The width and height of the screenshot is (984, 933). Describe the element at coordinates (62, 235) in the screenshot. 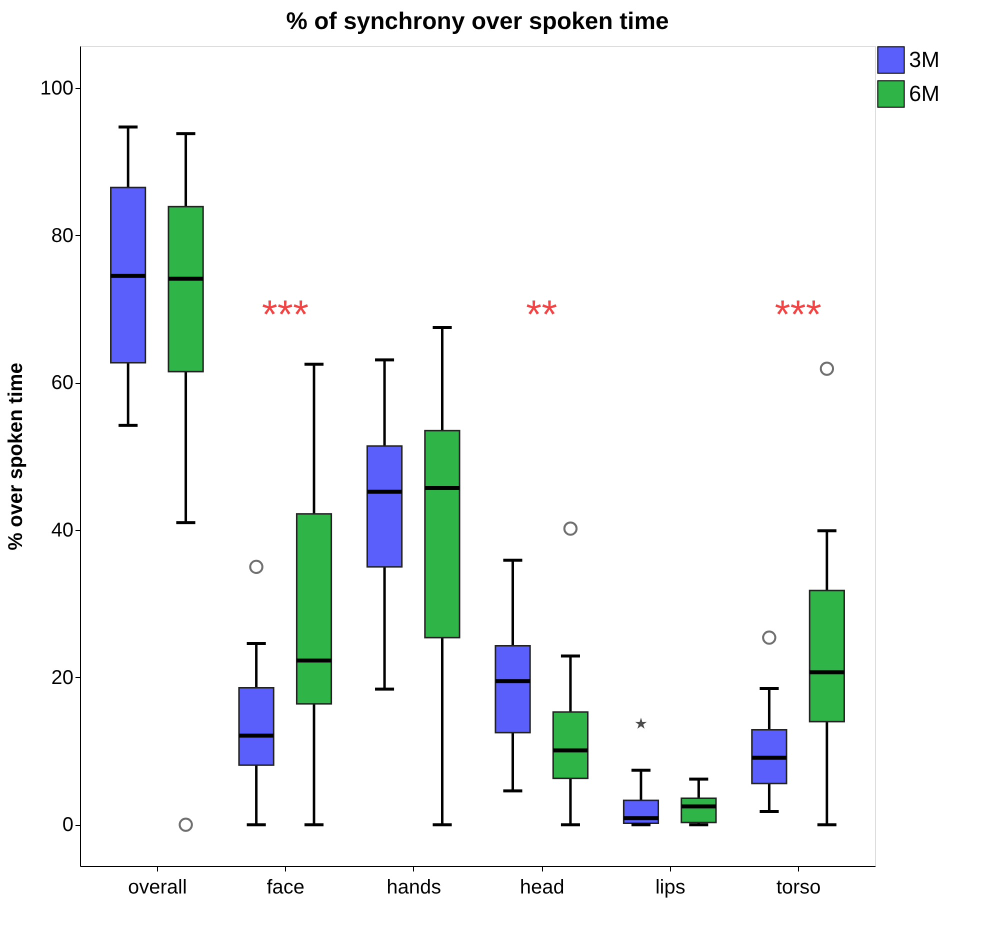

I see `y-tick-label: 80` at that location.